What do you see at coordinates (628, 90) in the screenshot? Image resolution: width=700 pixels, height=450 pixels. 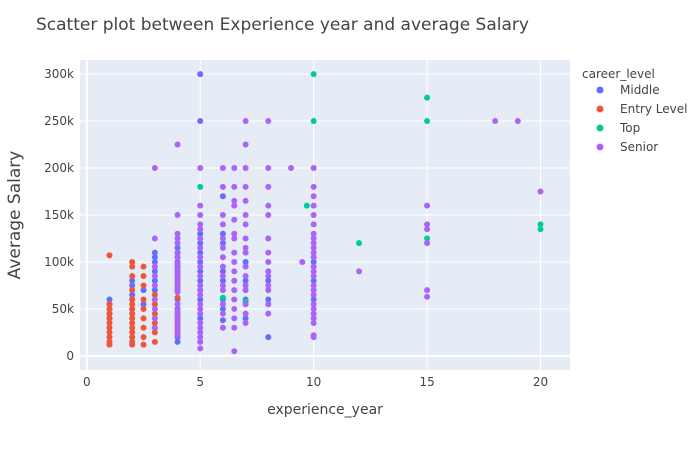 I see `legend-item: Middle` at bounding box center [628, 90].